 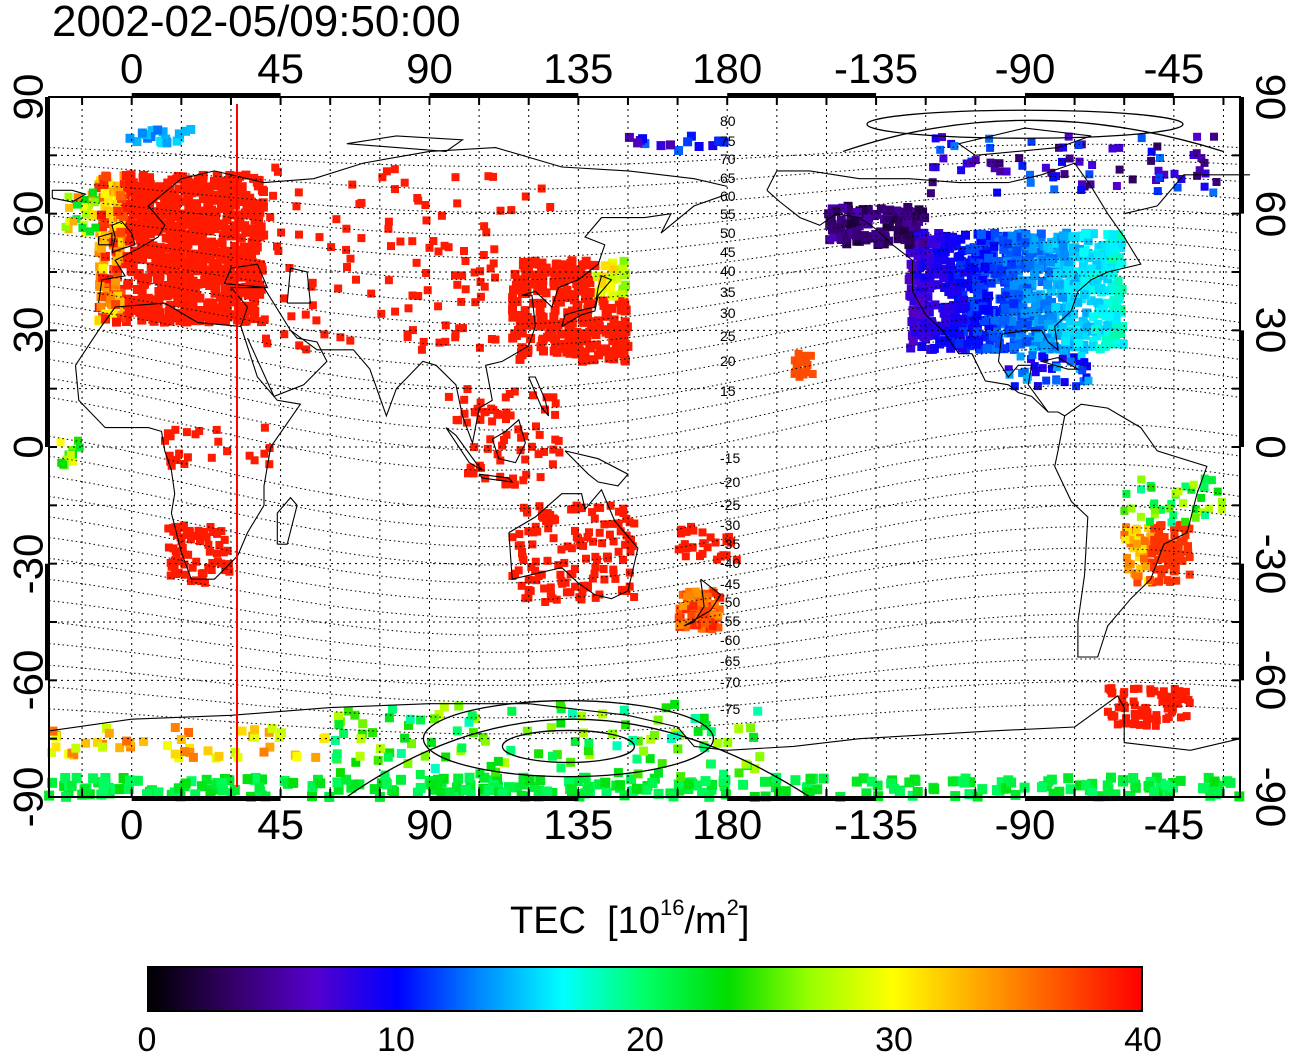 What do you see at coordinates (730, 621) in the screenshot?
I see `contour-label: -55` at bounding box center [730, 621].